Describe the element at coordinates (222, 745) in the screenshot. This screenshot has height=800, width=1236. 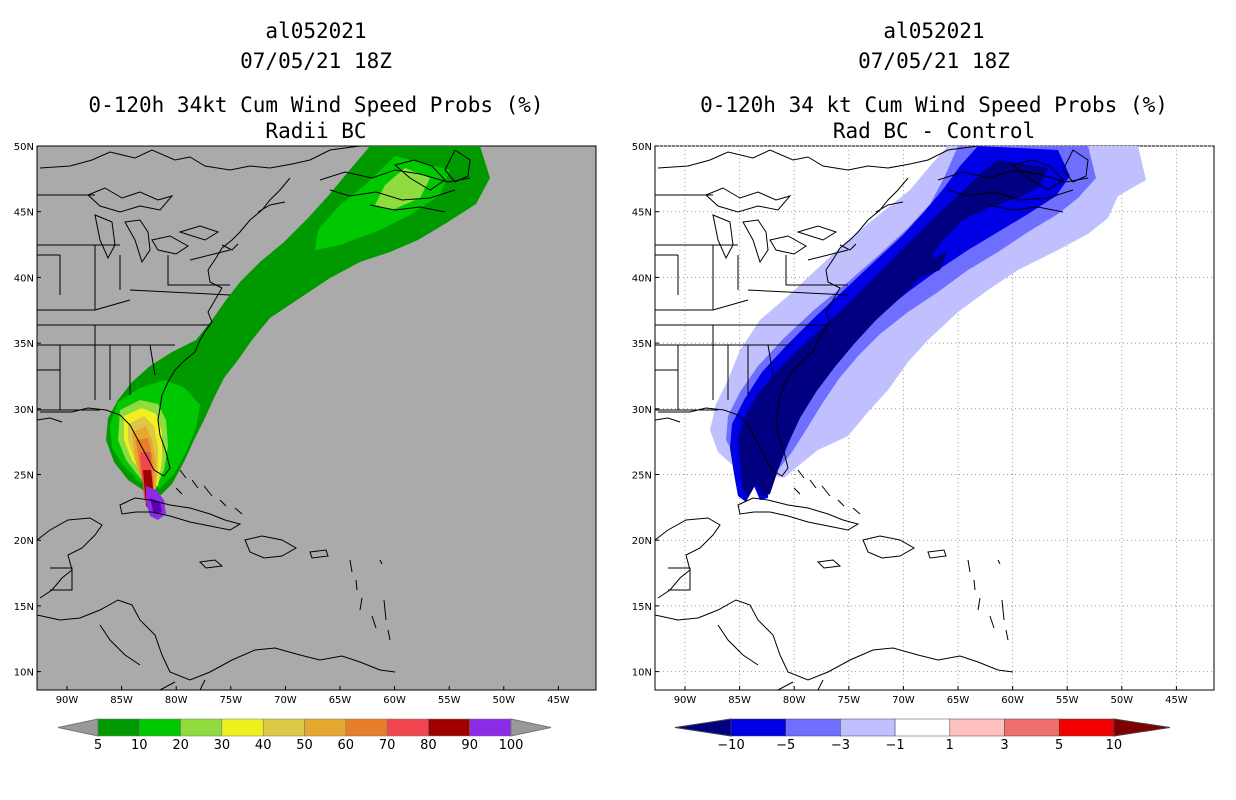
I see `colorbar-label: 30` at that location.